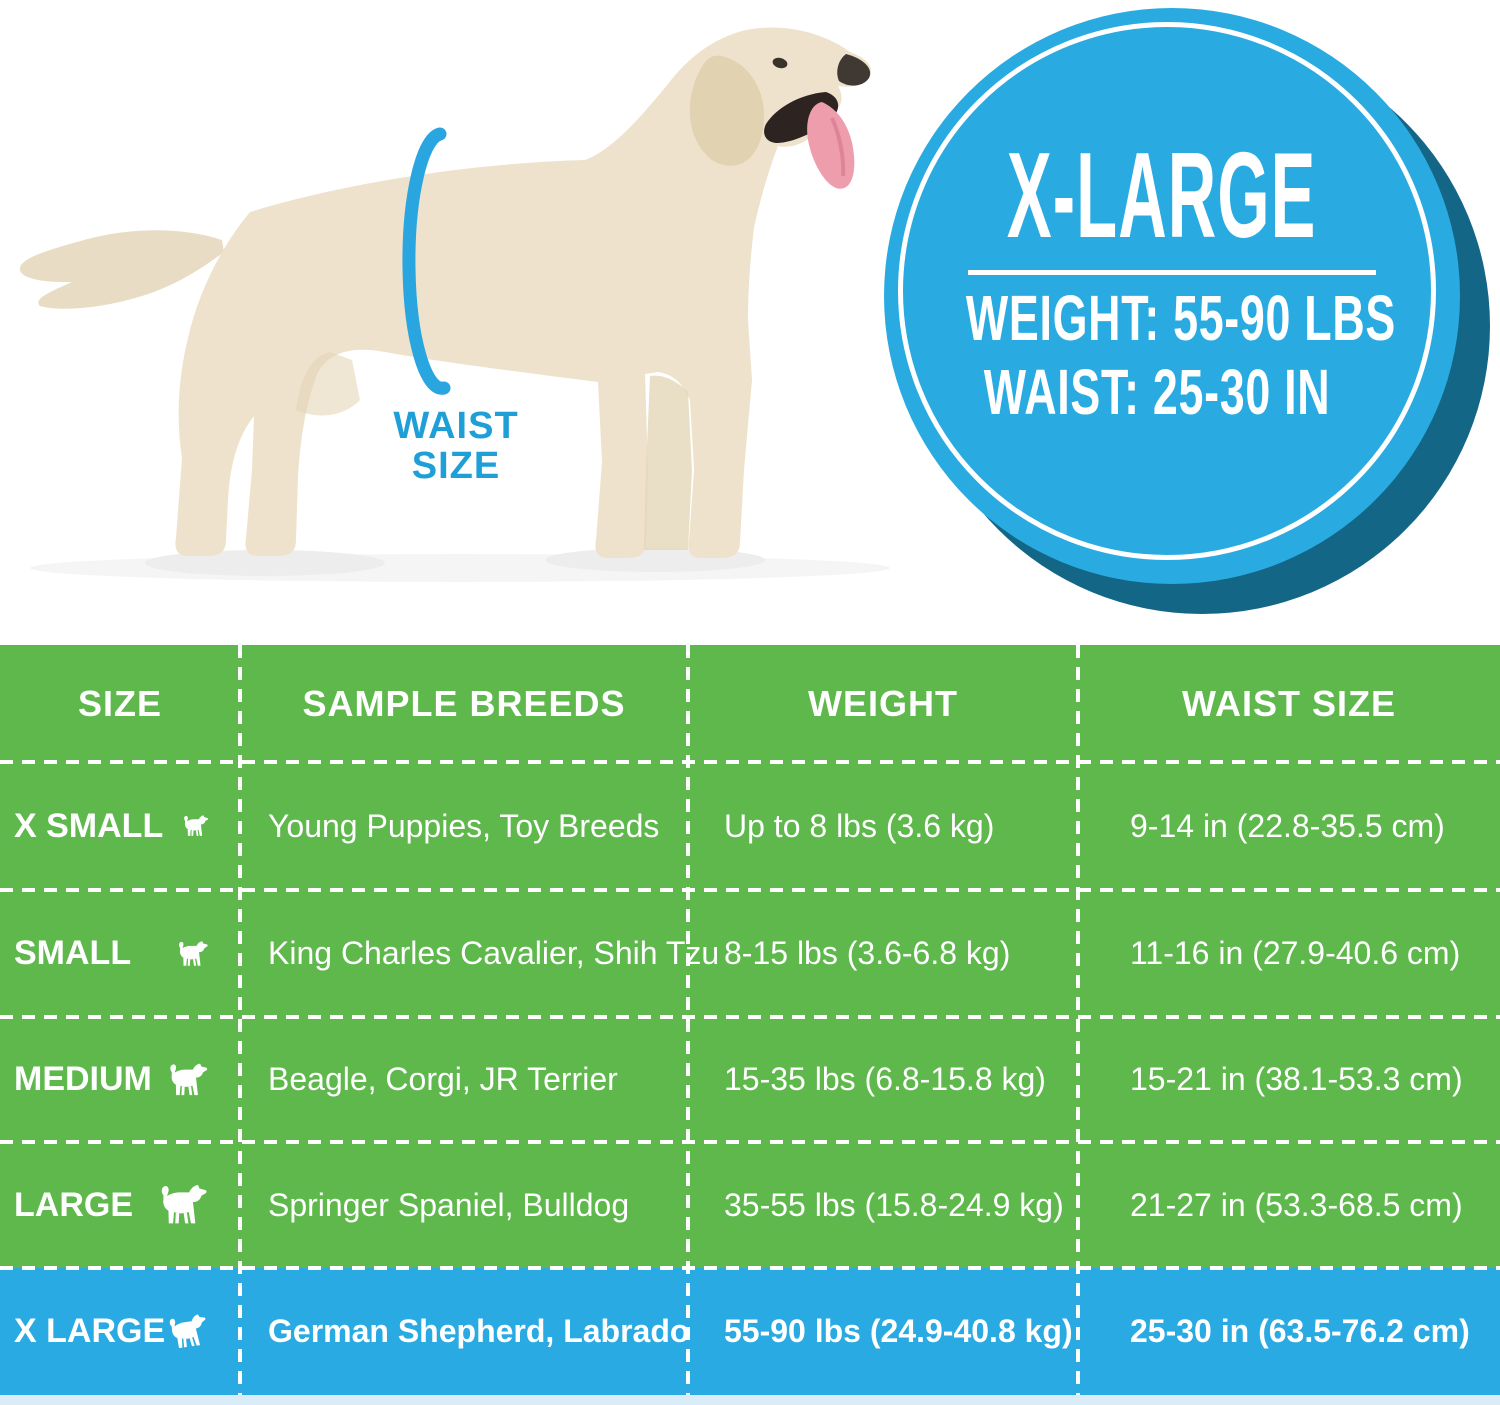 This screenshot has width=1500, height=1405. I want to click on badge-weight-line: WEIGHT: 55-90 LBS, so click(1181, 318).